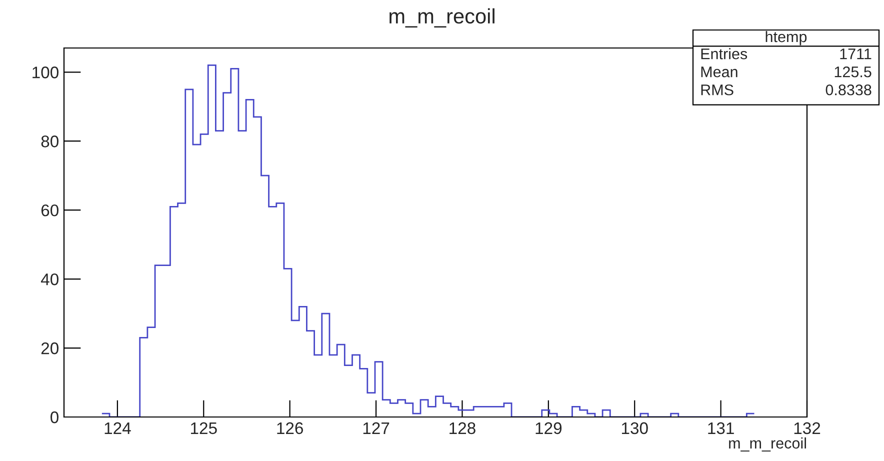  Describe the element at coordinates (853, 72) in the screenshot. I see `text: 125.5` at that location.